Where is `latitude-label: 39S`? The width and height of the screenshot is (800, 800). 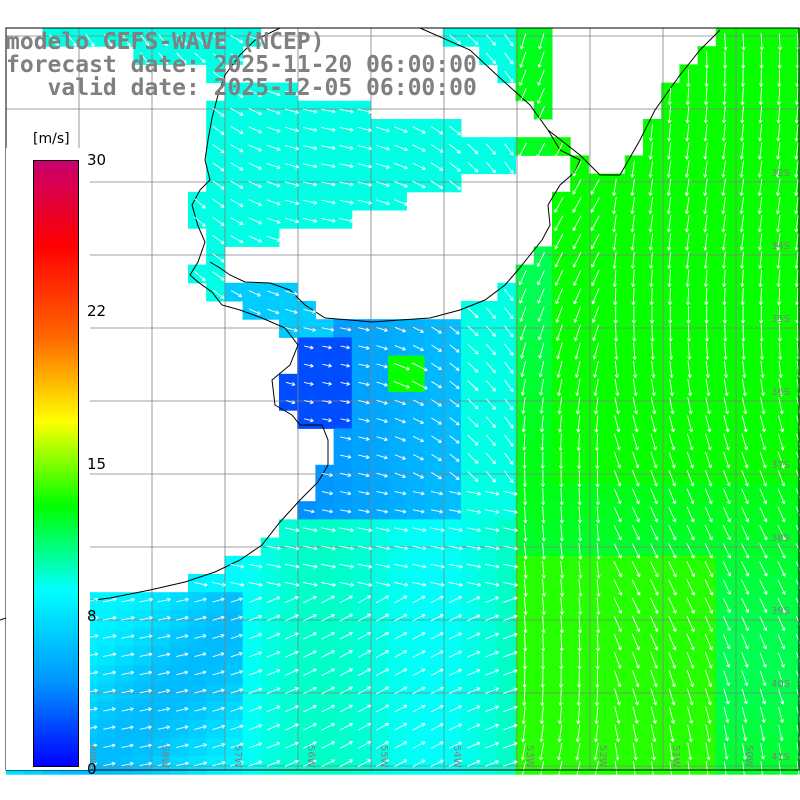 latitude-label: 39S is located at coordinates (780, 611).